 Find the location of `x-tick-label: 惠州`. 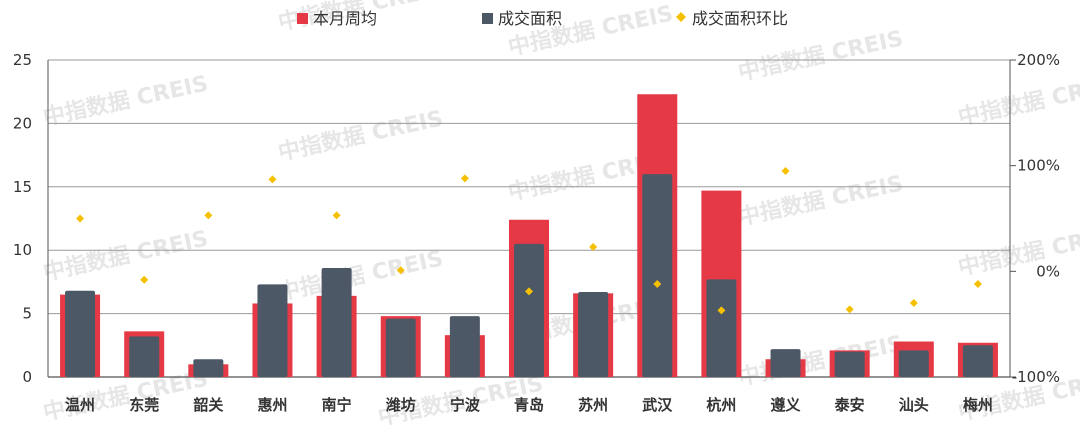

x-tick-label: 惠州 is located at coordinates (272, 405).